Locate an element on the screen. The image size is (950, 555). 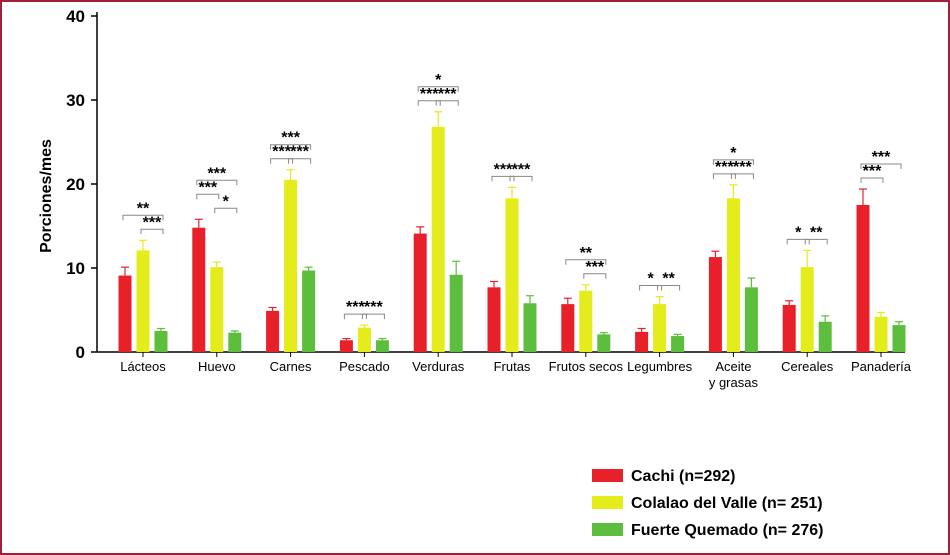
x-tick-label: Aceite y grasas is located at coordinates (734, 374).